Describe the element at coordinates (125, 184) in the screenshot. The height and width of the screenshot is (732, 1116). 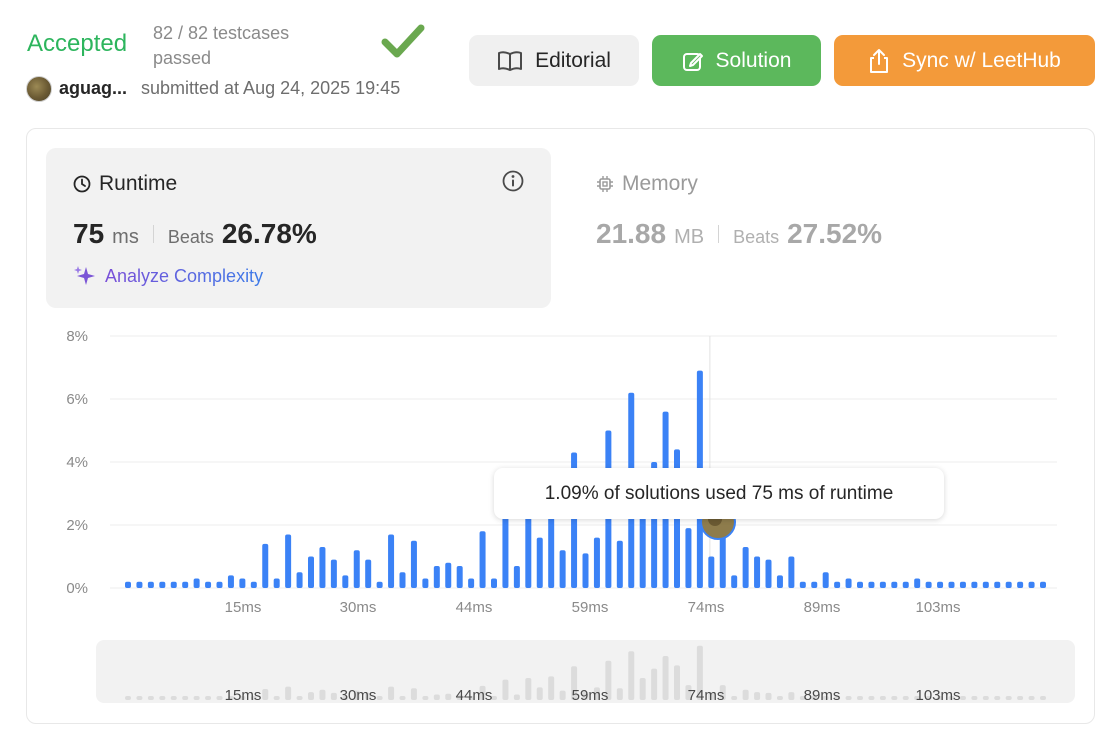
I see `runtime-title: Runtime` at that location.